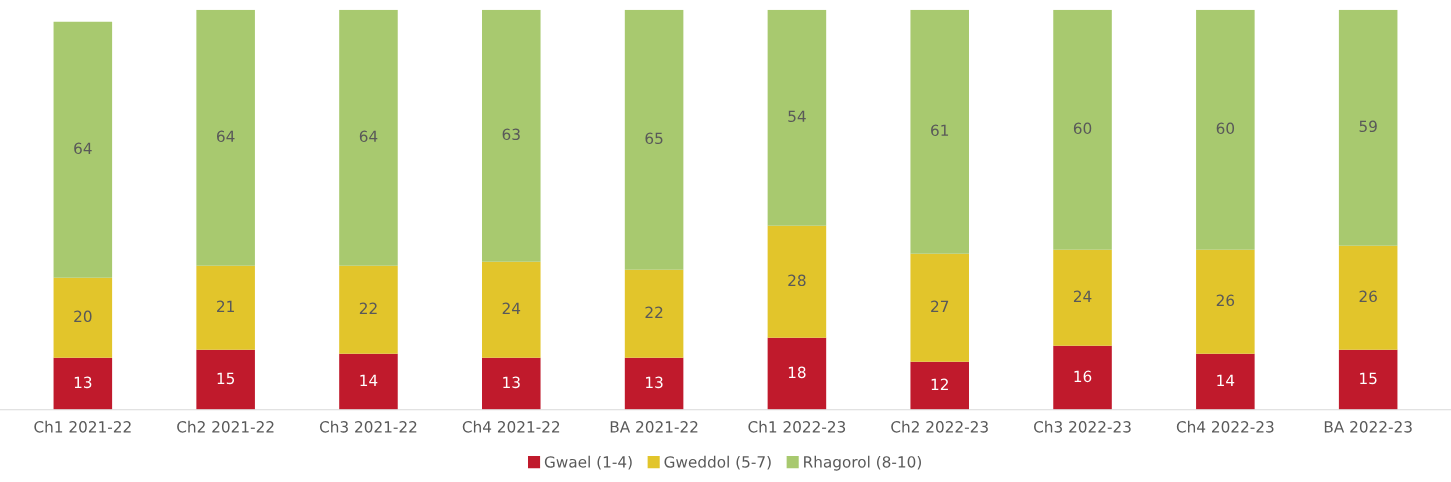  I want to click on x-tick-label: Ch3 2022-23, so click(1082, 426).